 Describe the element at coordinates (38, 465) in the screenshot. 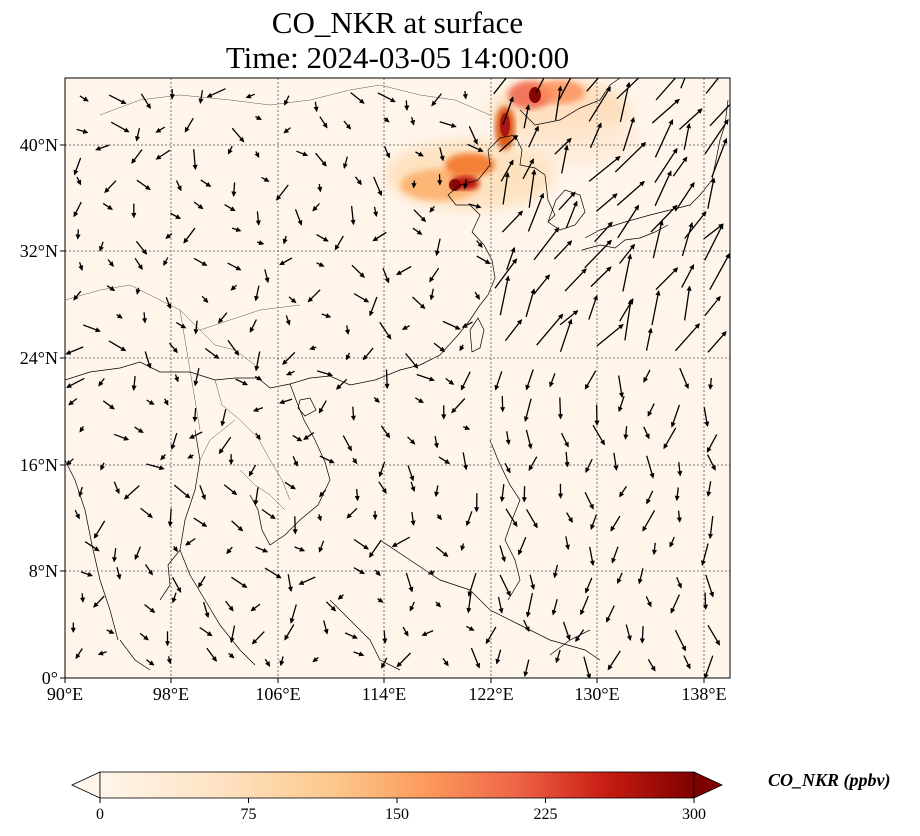

I see `y-tick-label: 16°N` at that location.